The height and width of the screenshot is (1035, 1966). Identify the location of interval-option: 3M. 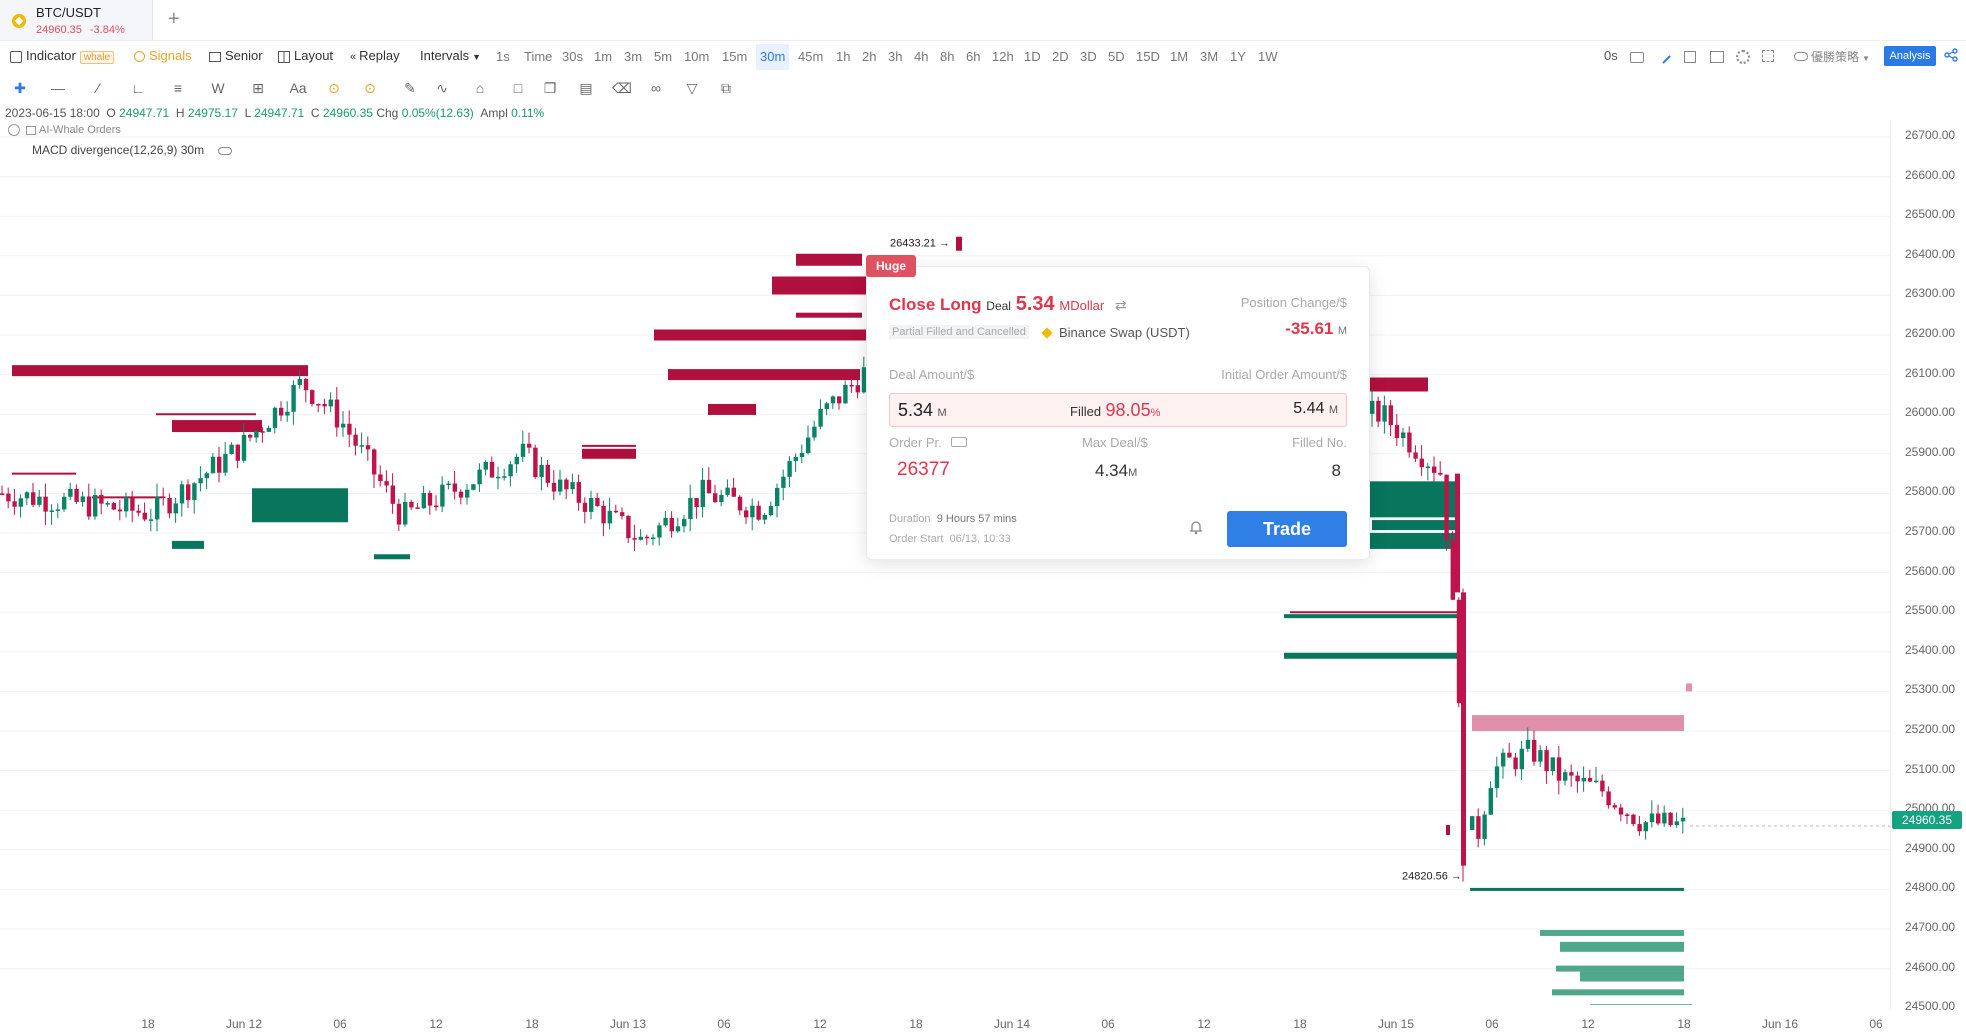
(1209, 56).